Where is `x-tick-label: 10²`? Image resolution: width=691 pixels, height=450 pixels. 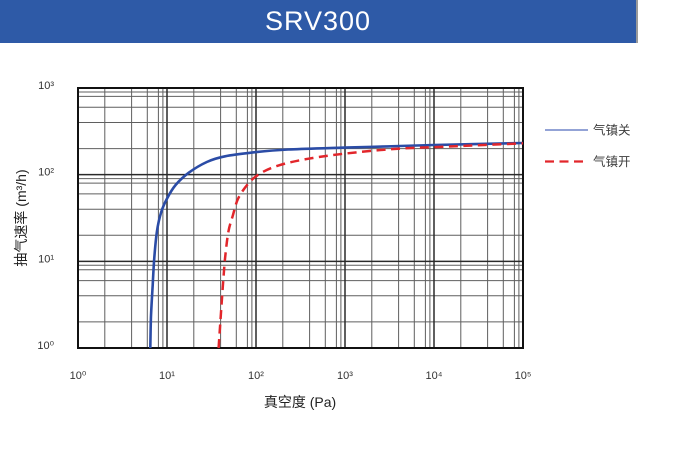 x-tick-label: 10² is located at coordinates (256, 376).